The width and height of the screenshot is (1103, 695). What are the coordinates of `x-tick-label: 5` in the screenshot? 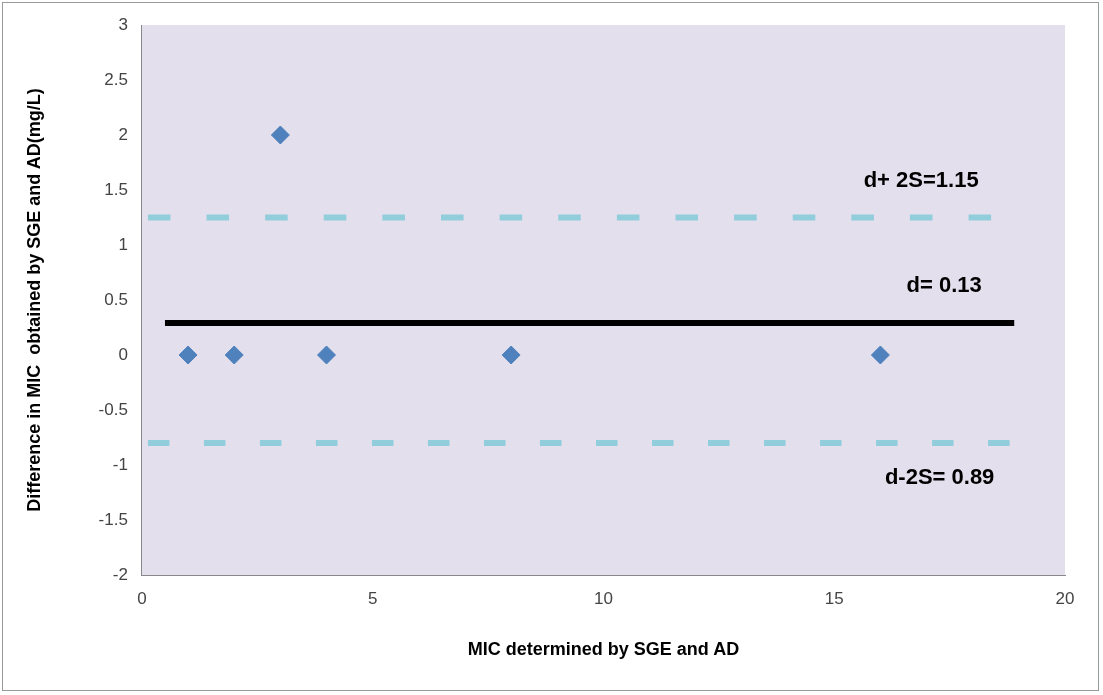 It's located at (372, 598).